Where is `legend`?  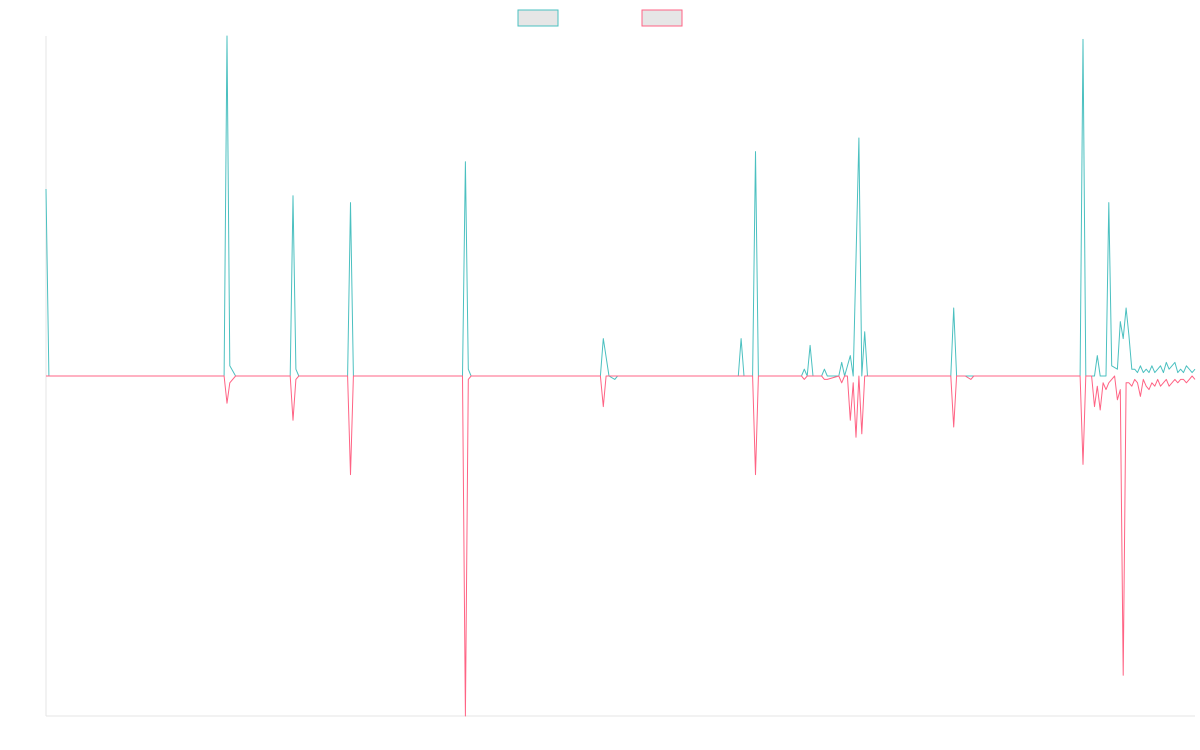
legend is located at coordinates (600, 18).